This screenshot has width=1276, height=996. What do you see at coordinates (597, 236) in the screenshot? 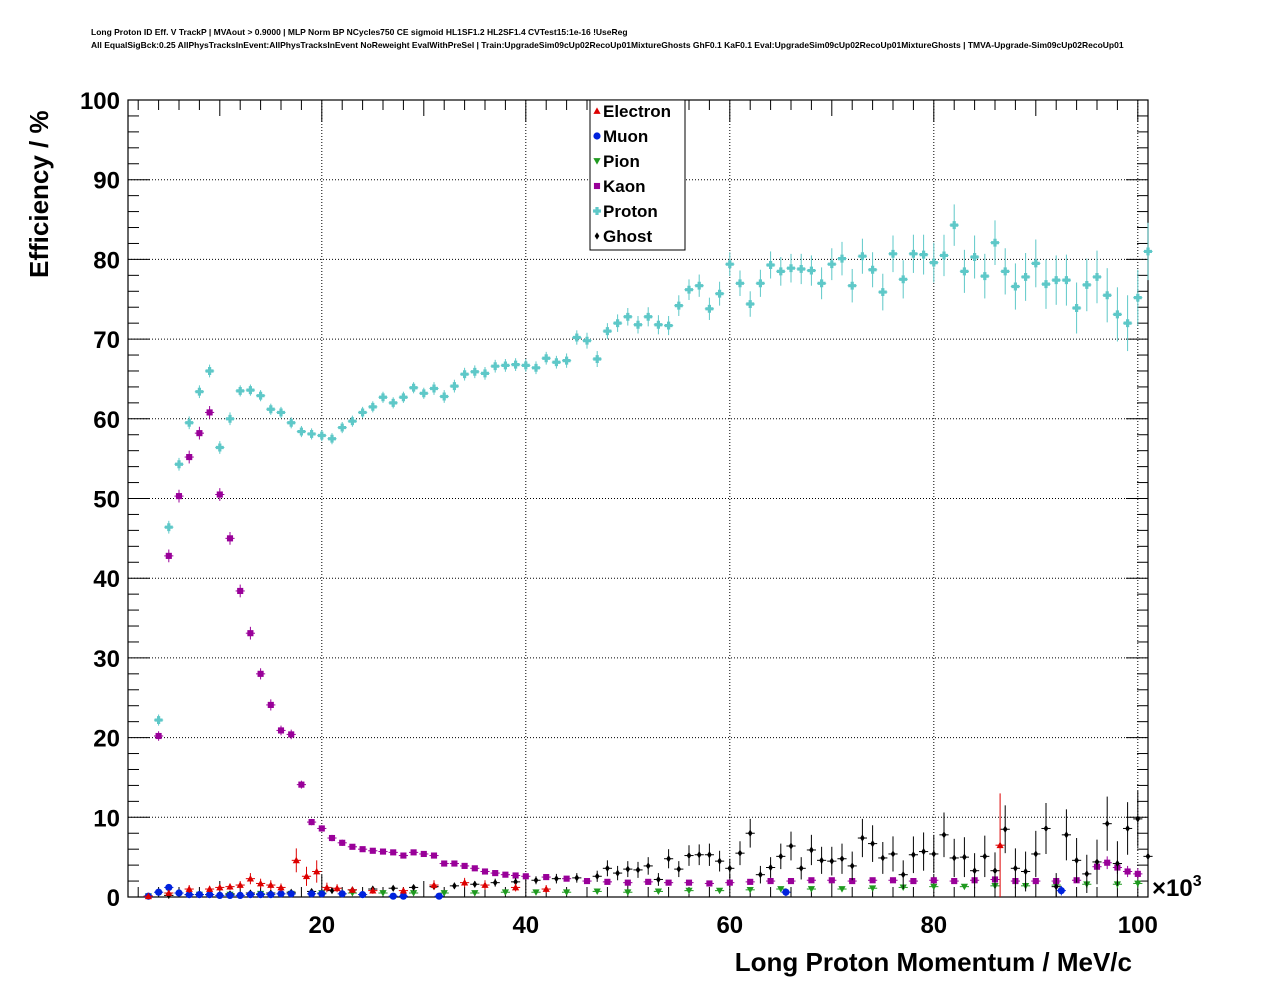
I see `legend-marker-ghost` at bounding box center [597, 236].